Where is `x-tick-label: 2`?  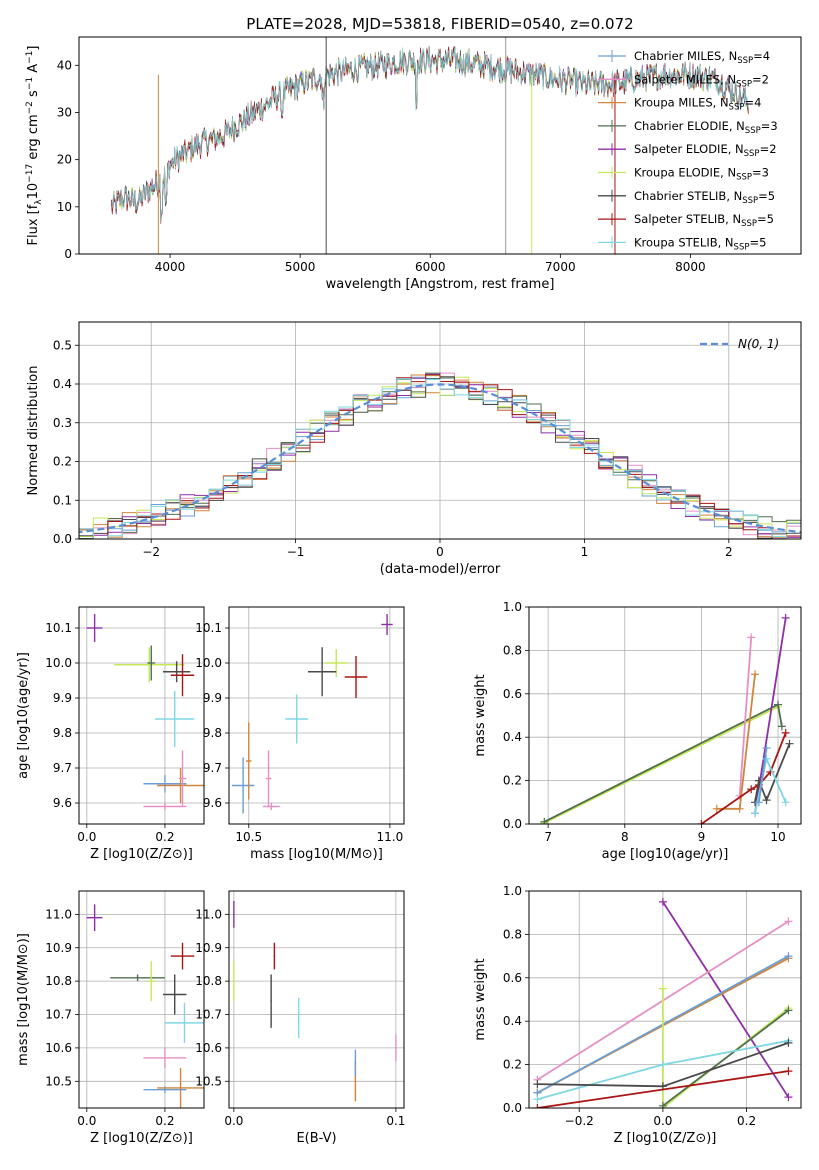 x-tick-label: 2 is located at coordinates (729, 552).